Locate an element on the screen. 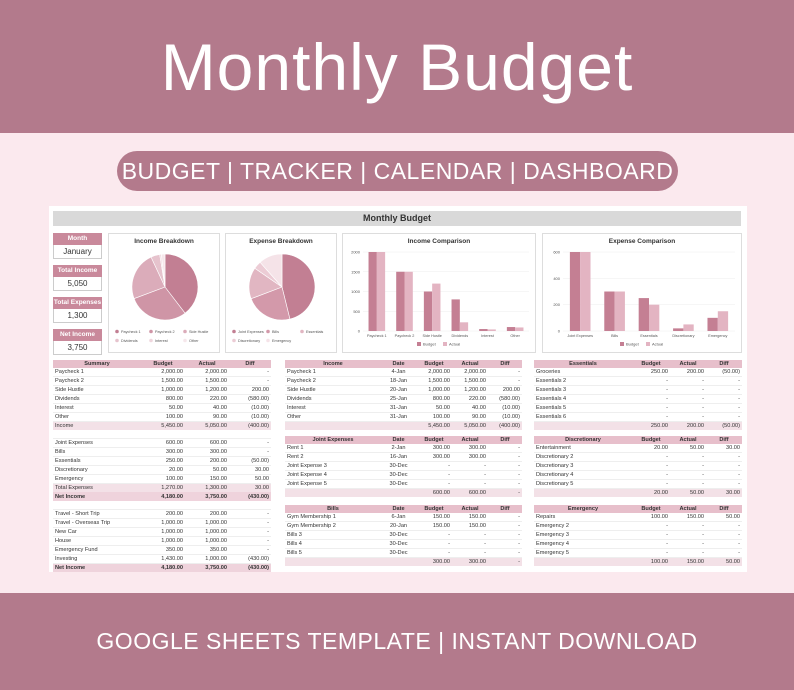 The image size is (794, 690). table-cell: 16-Jan is located at coordinates (398, 457).